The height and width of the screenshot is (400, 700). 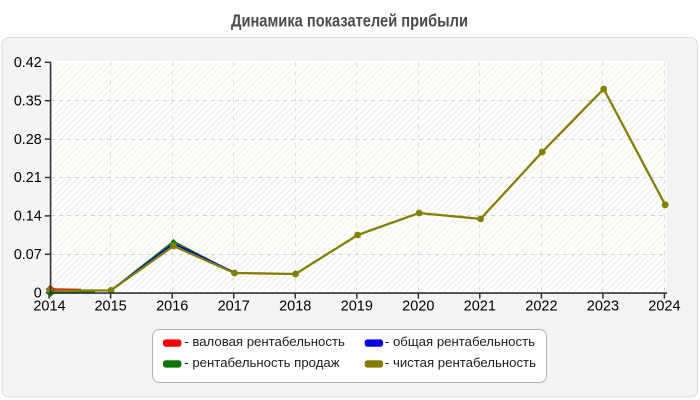 What do you see at coordinates (38, 293) in the screenshot?
I see `svg-text: 0` at bounding box center [38, 293].